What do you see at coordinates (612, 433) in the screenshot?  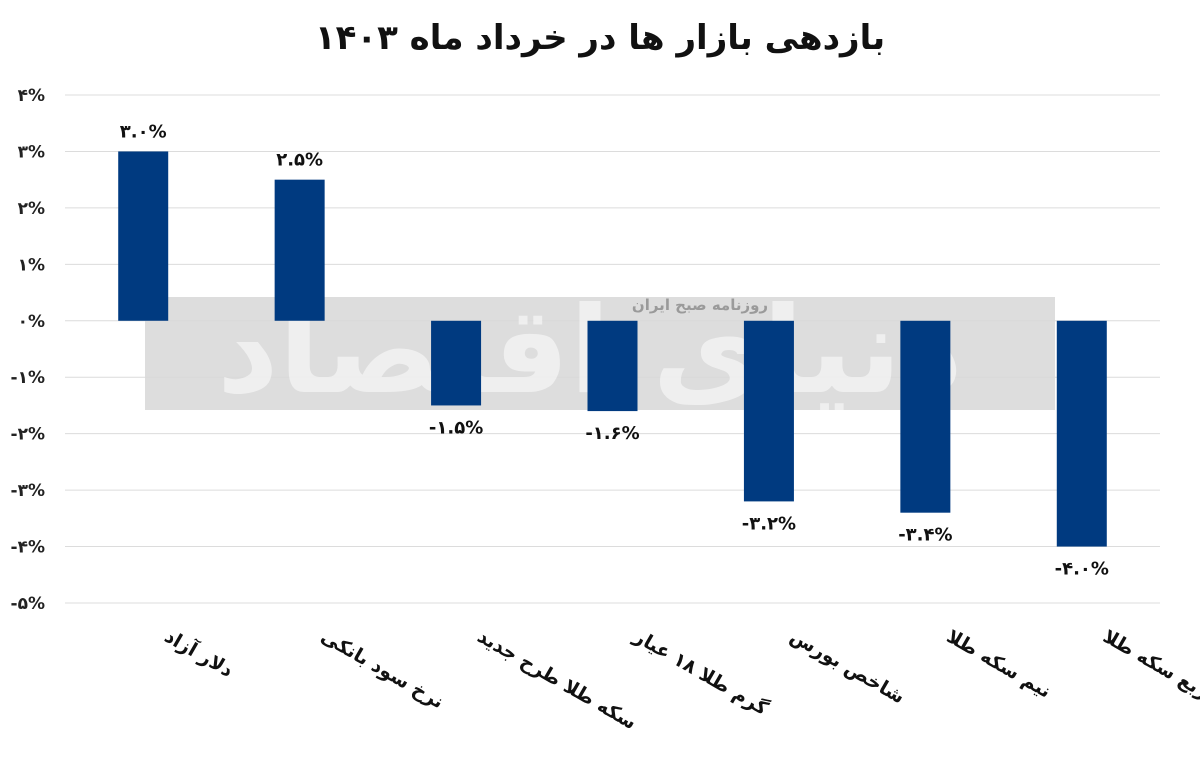 I see `data-label: -۱.۶%` at bounding box center [612, 433].